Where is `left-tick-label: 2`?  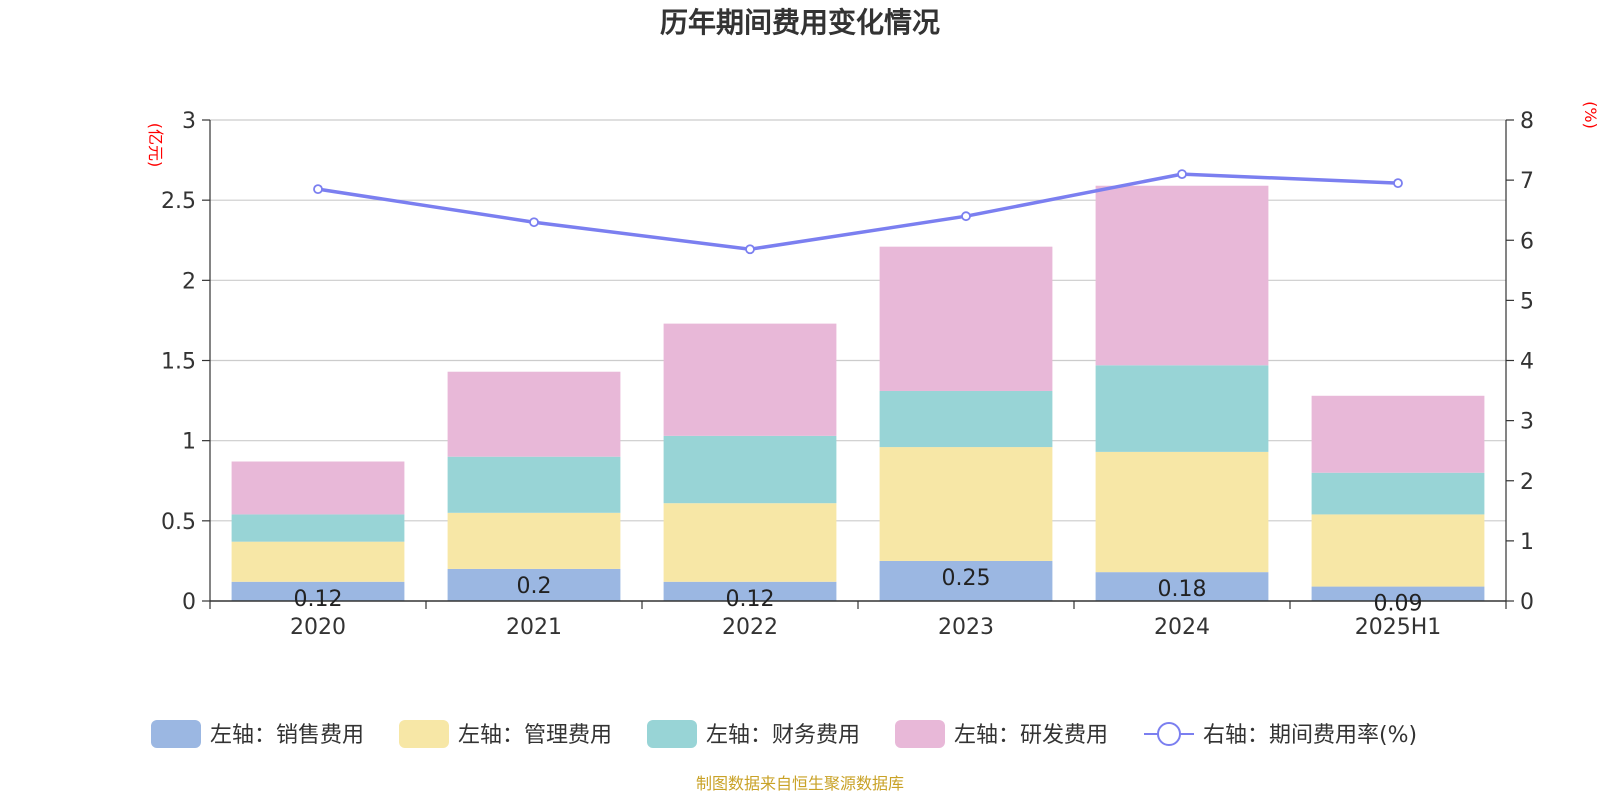 left-tick-label: 2 is located at coordinates (189, 281).